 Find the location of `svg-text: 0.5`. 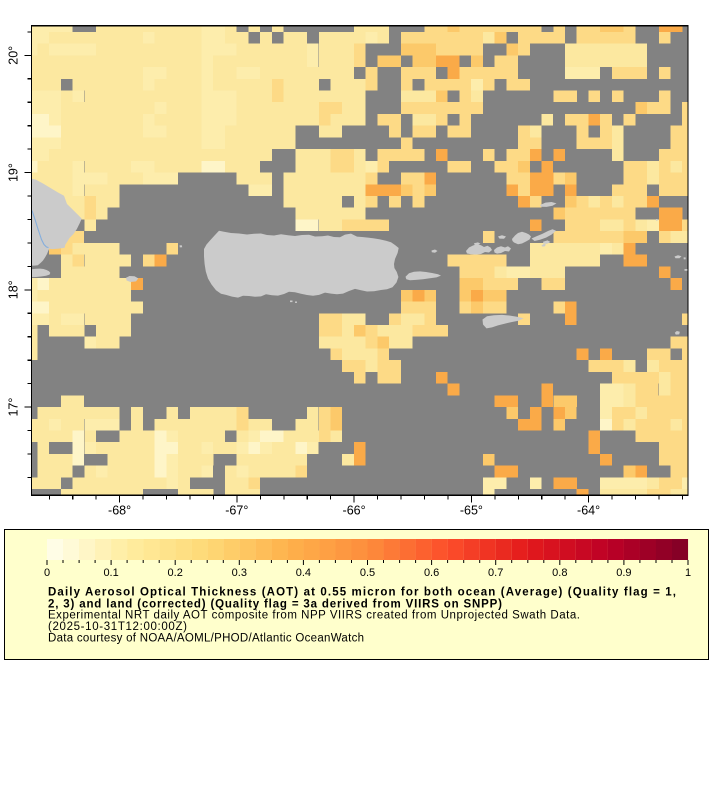

svg-text: 0.5 is located at coordinates (367, 573).